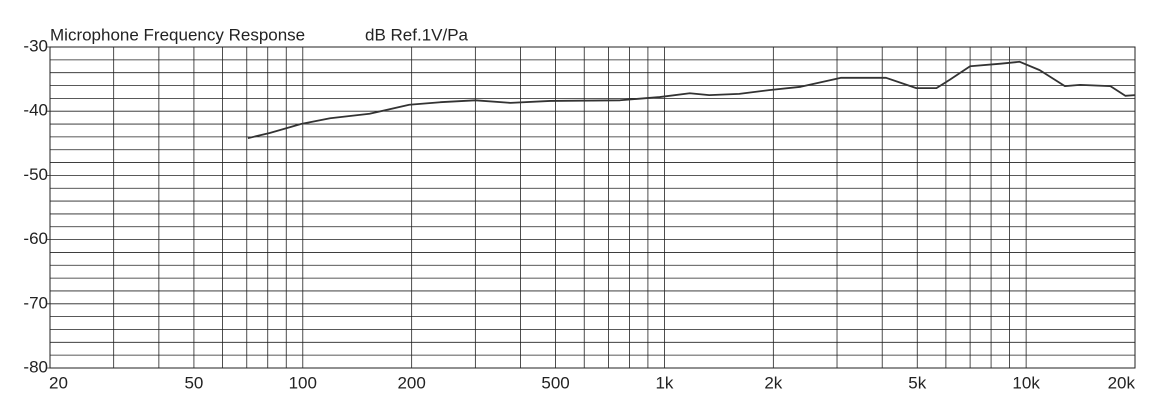  Describe the element at coordinates (58, 382) in the screenshot. I see `x-tick-label: 20` at that location.